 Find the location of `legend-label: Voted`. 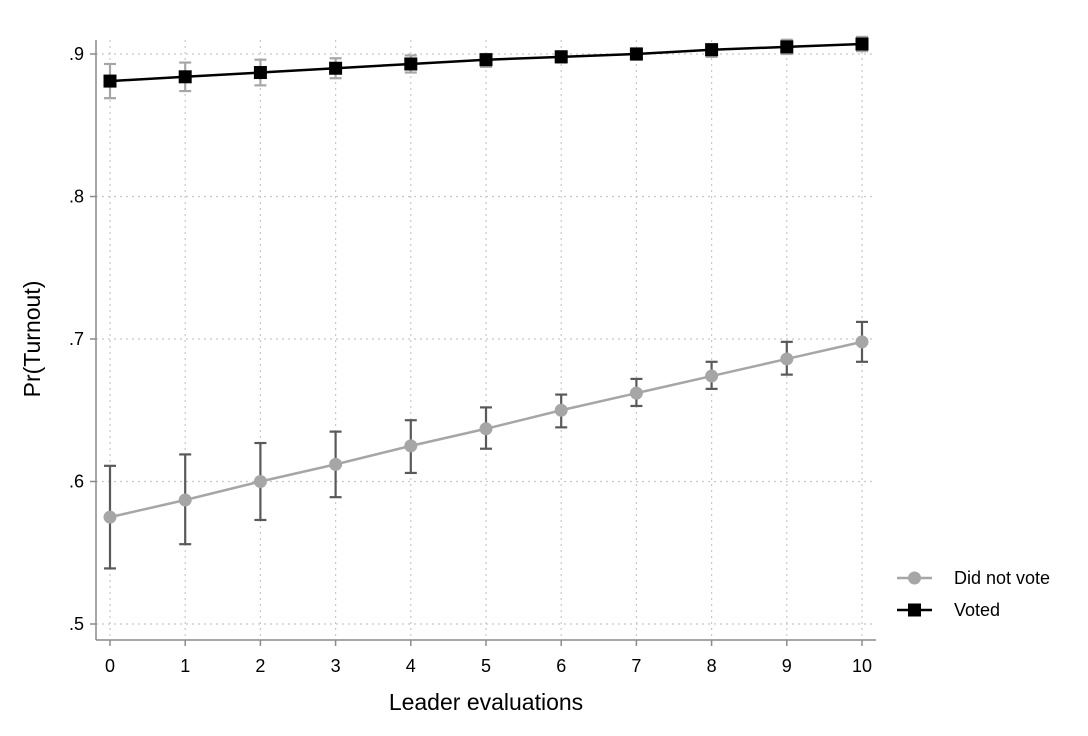

legend-label: Voted is located at coordinates (977, 610).